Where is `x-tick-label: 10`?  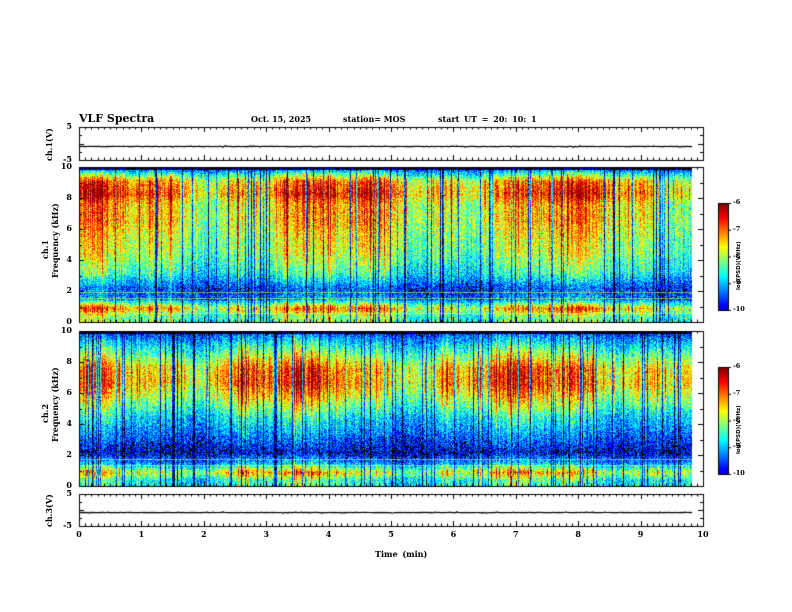
x-tick-label: 10 is located at coordinates (703, 534).